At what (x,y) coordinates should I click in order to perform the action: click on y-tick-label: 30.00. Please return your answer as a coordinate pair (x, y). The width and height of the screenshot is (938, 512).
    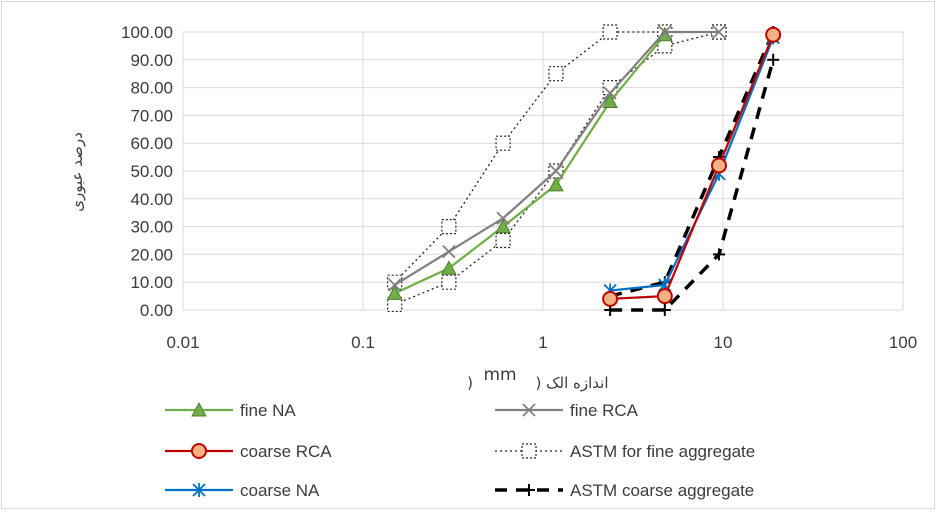
    Looking at the image, I should click on (151, 227).